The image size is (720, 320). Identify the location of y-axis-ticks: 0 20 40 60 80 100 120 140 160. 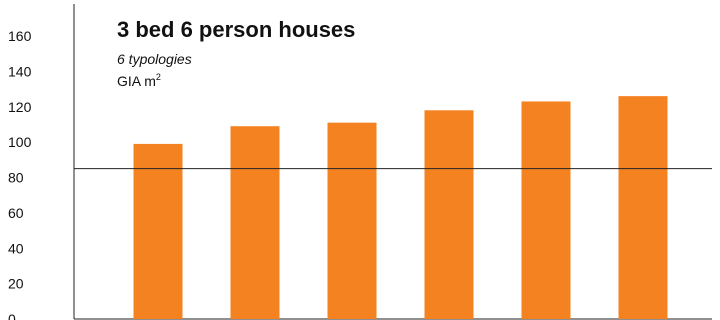
(20, 174).